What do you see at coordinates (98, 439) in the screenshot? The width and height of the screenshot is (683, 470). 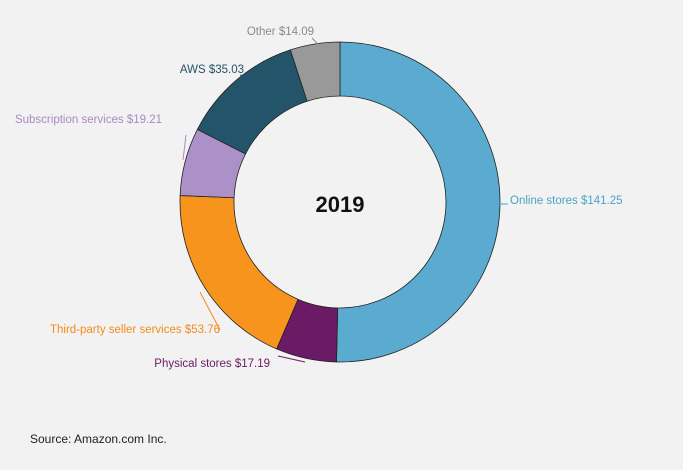 I see `source-note: Source: Amazon.com Inc.` at bounding box center [98, 439].